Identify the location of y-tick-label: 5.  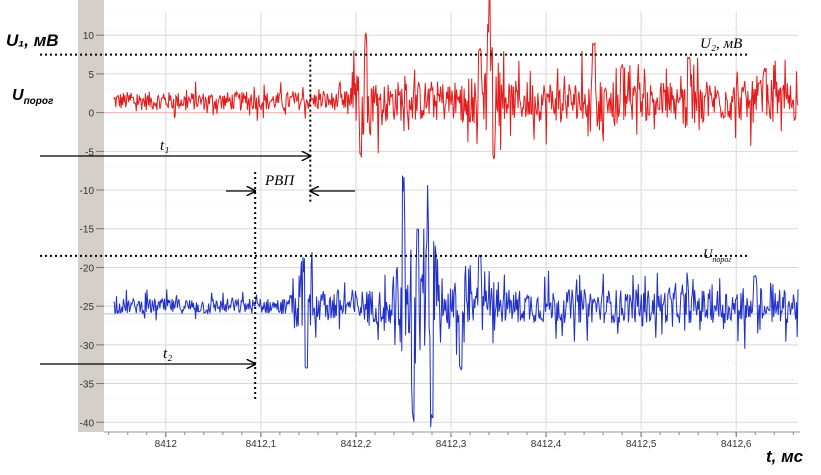
(91, 75).